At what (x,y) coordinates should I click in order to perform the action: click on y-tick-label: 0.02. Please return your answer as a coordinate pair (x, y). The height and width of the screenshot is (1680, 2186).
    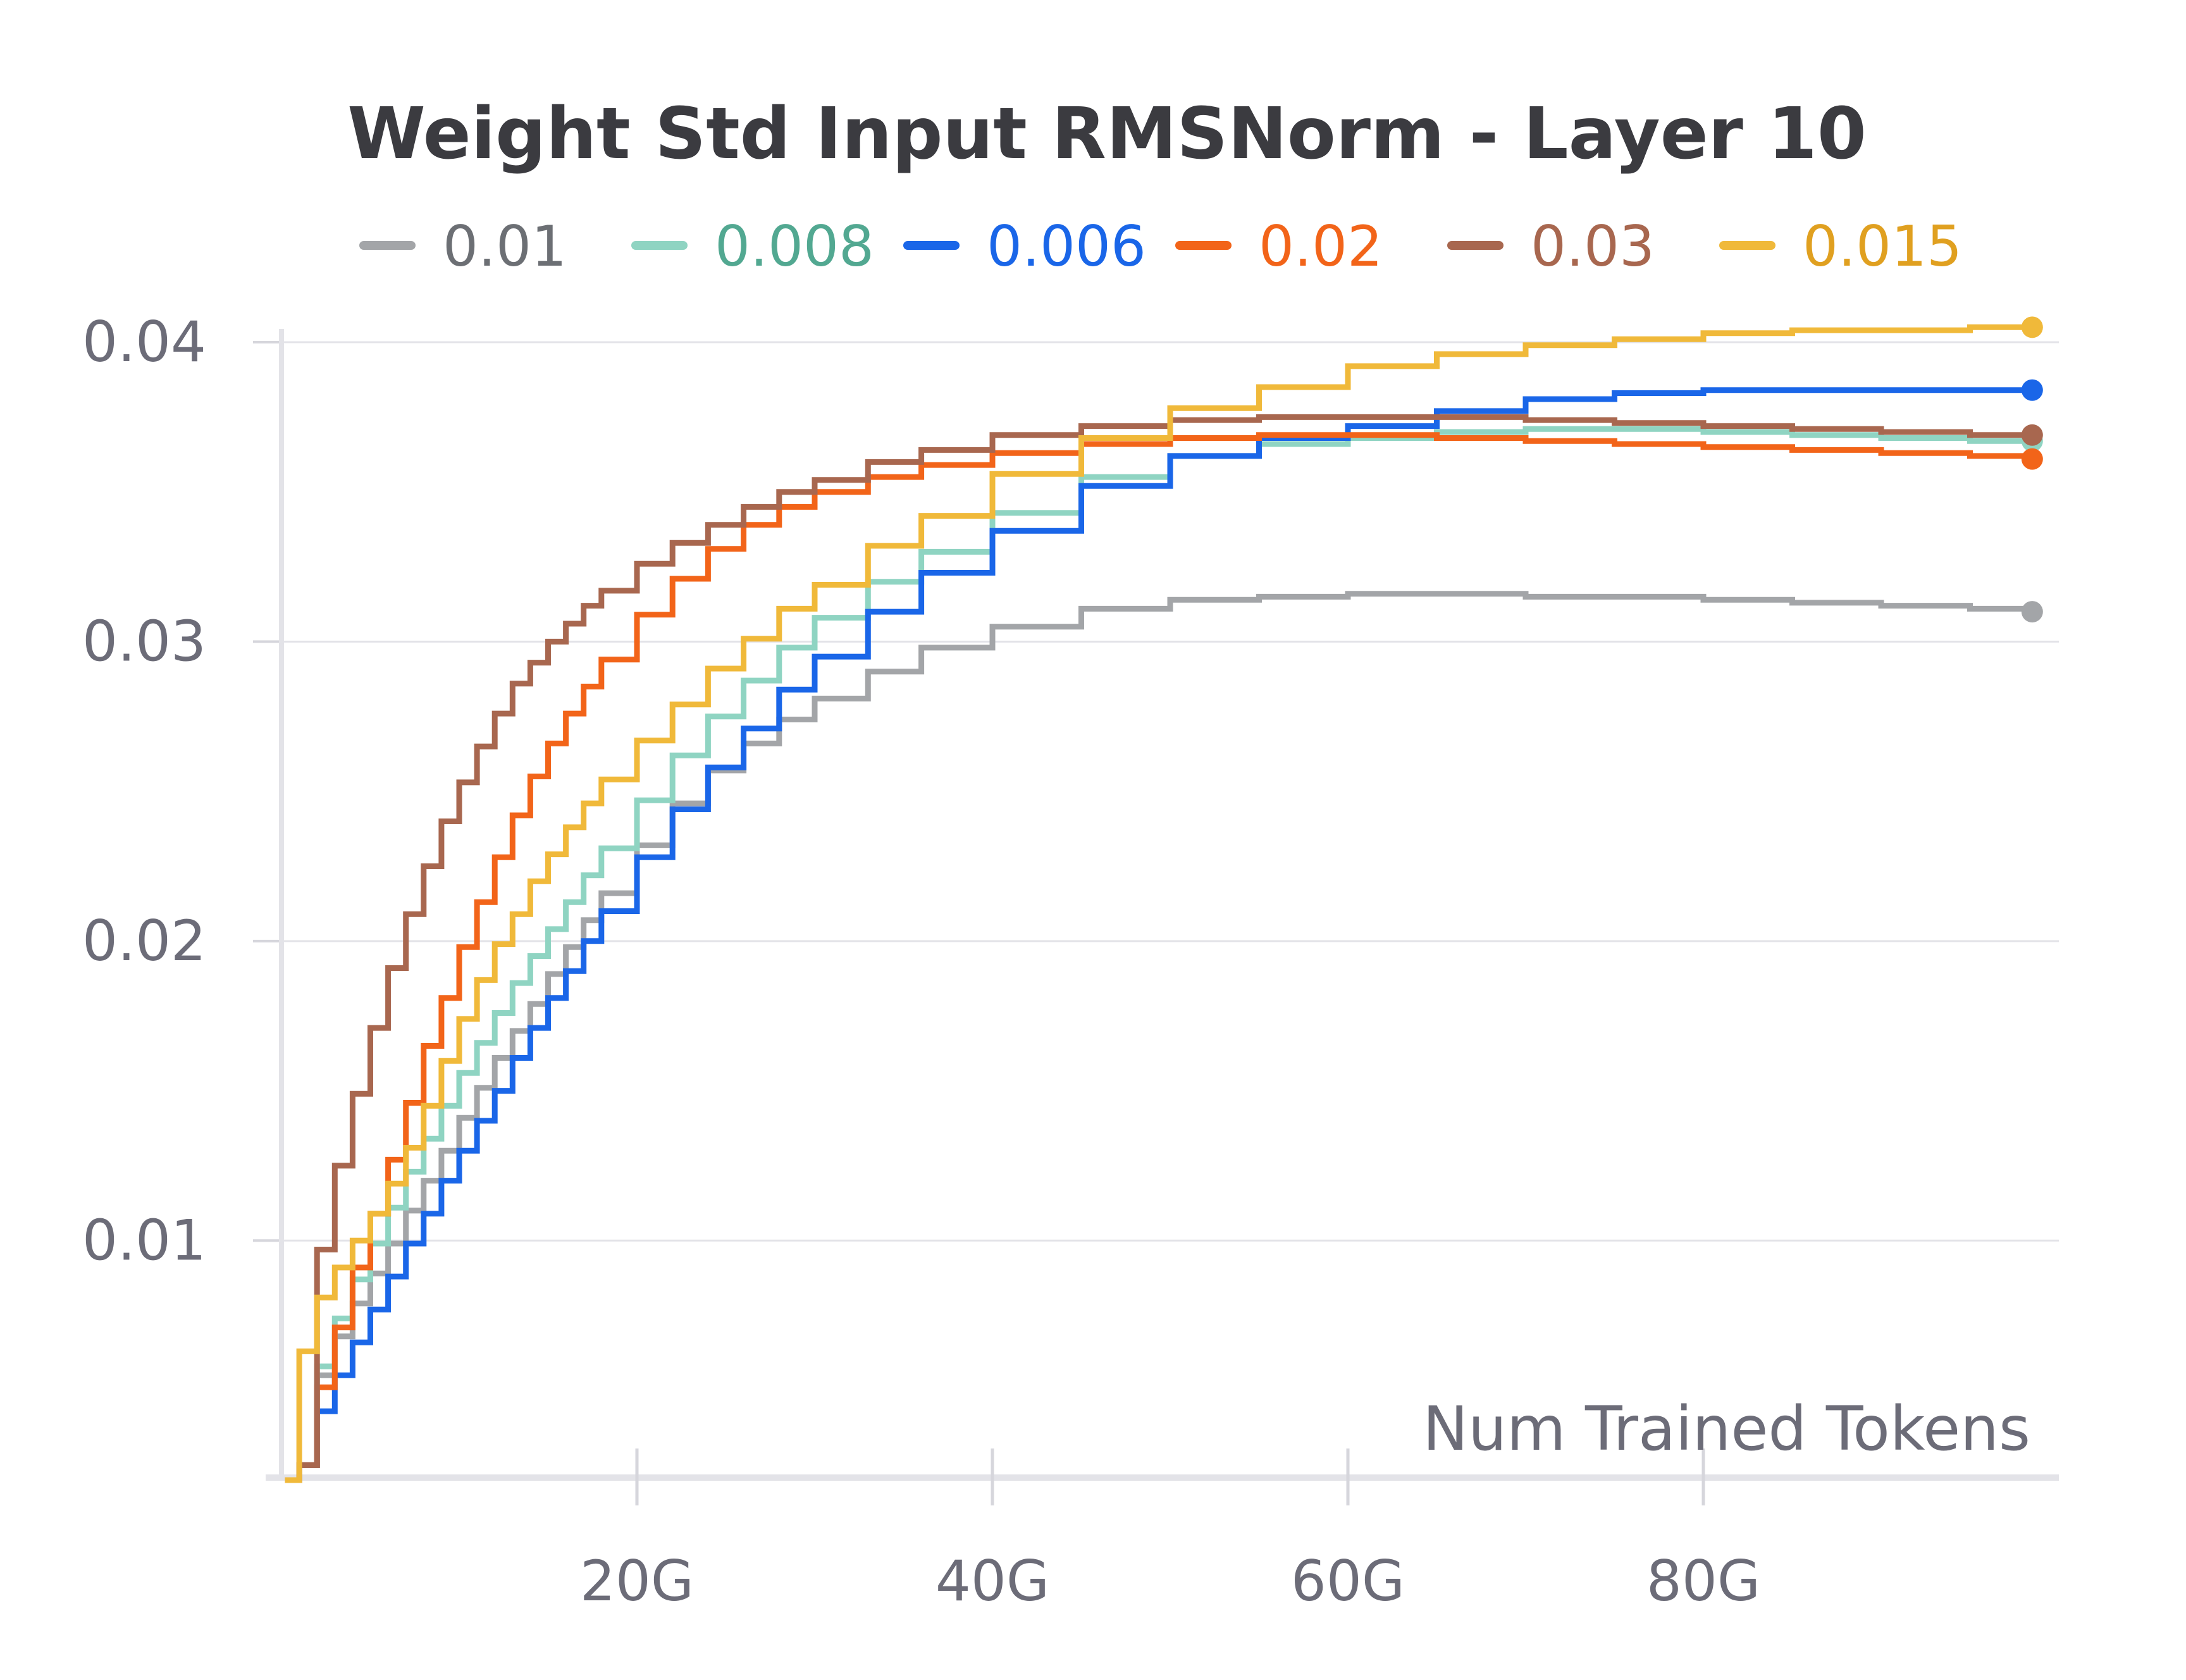
    Looking at the image, I should click on (144, 940).